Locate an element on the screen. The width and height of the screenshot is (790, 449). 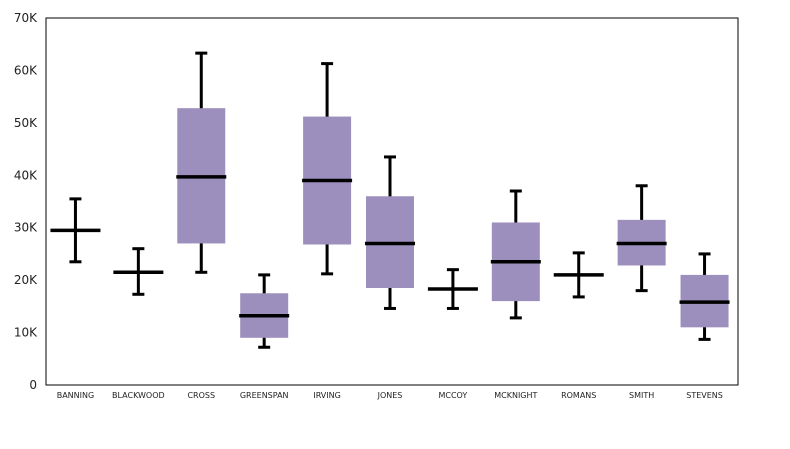
y-tick-label: 0 is located at coordinates (33, 385).